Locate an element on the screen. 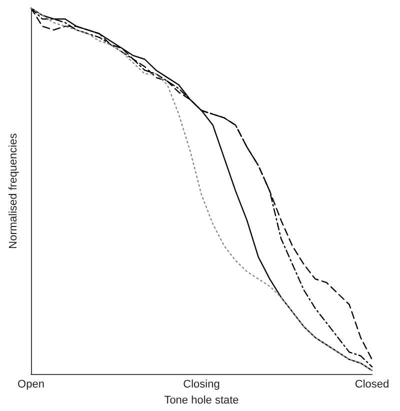  x-tick-label: Closed is located at coordinates (372, 384).